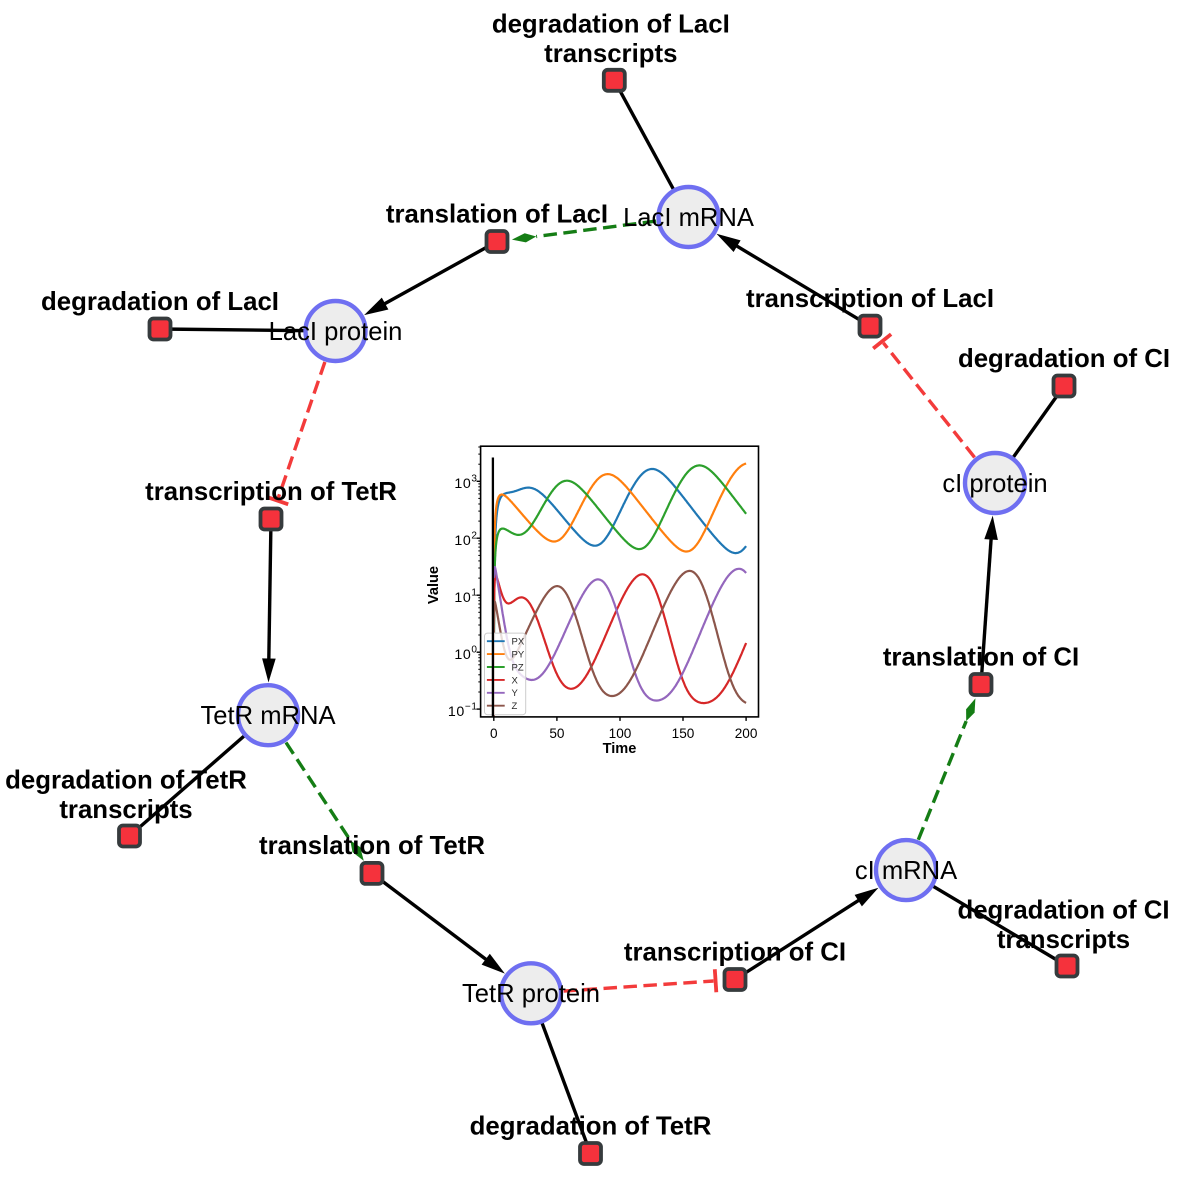  What do you see at coordinates (497, 214) in the screenshot?
I see `svg-text: translation of LacI` at bounding box center [497, 214].